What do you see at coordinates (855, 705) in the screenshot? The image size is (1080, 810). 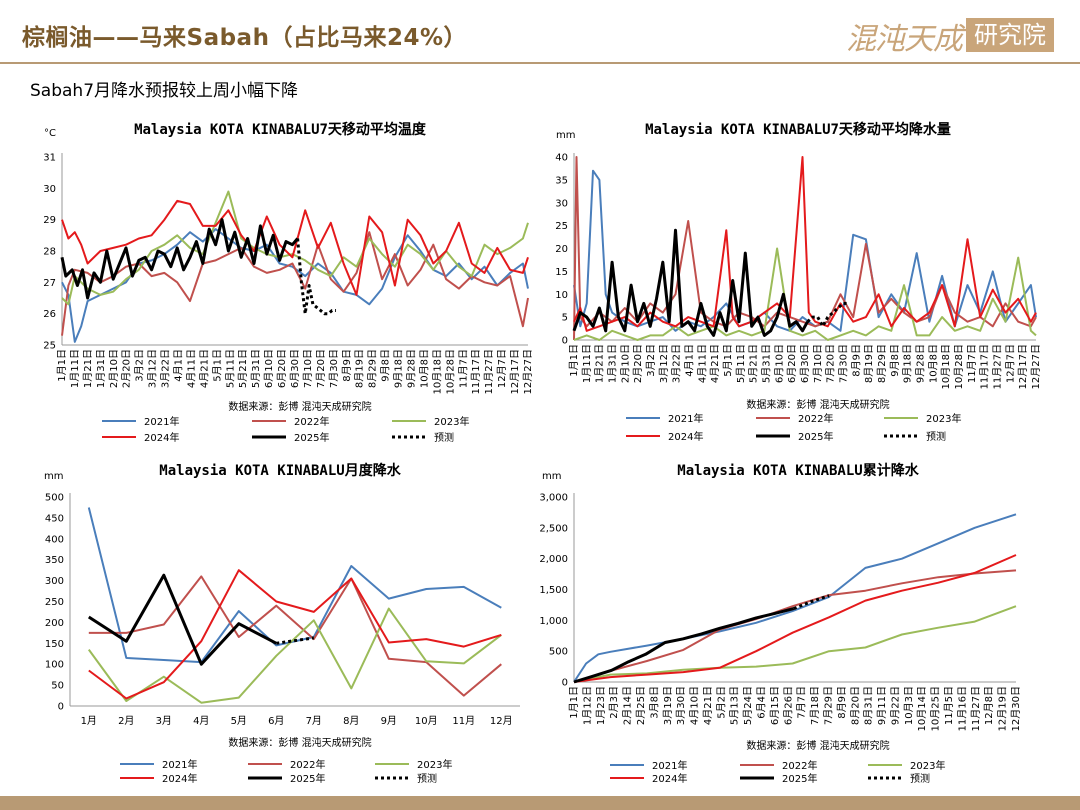 I see `x-tick-label: 8月20日` at bounding box center [855, 705].